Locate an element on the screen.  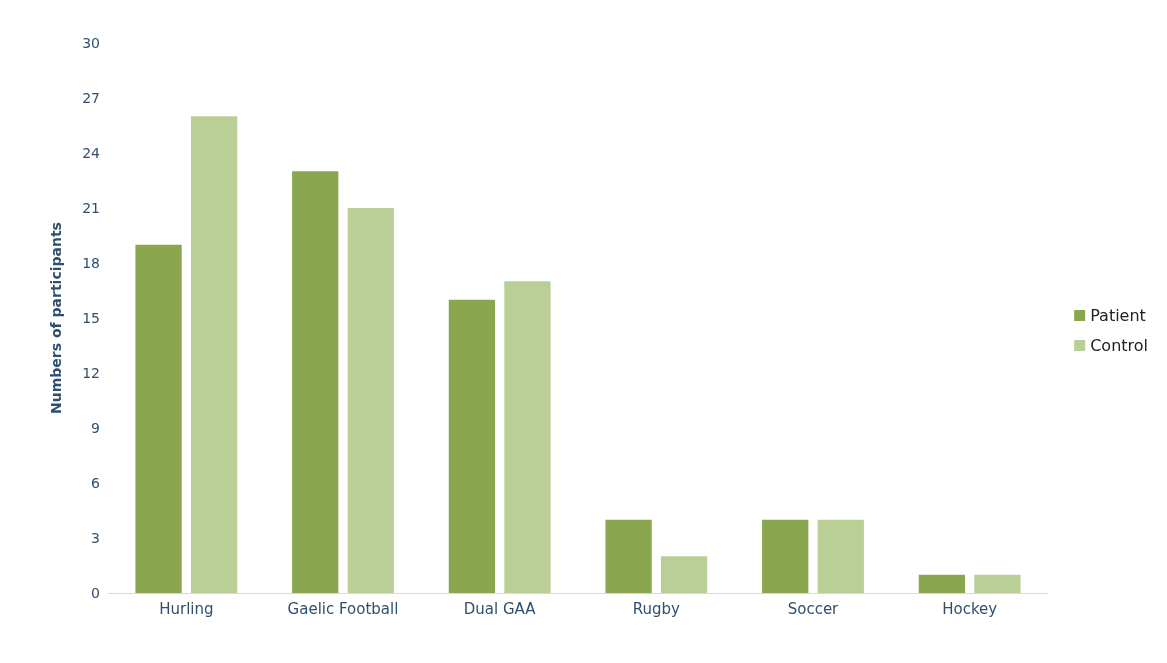
y-tick-label: 27 is located at coordinates (91, 98).